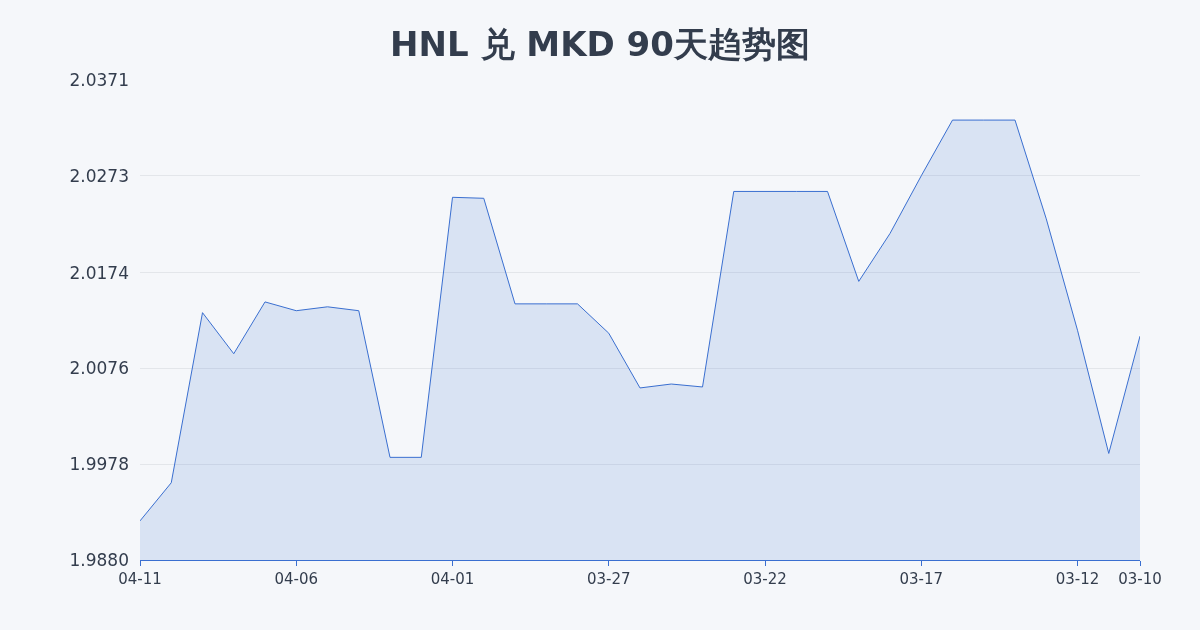  I want to click on x-tick-label: 04-11, so click(140, 579).